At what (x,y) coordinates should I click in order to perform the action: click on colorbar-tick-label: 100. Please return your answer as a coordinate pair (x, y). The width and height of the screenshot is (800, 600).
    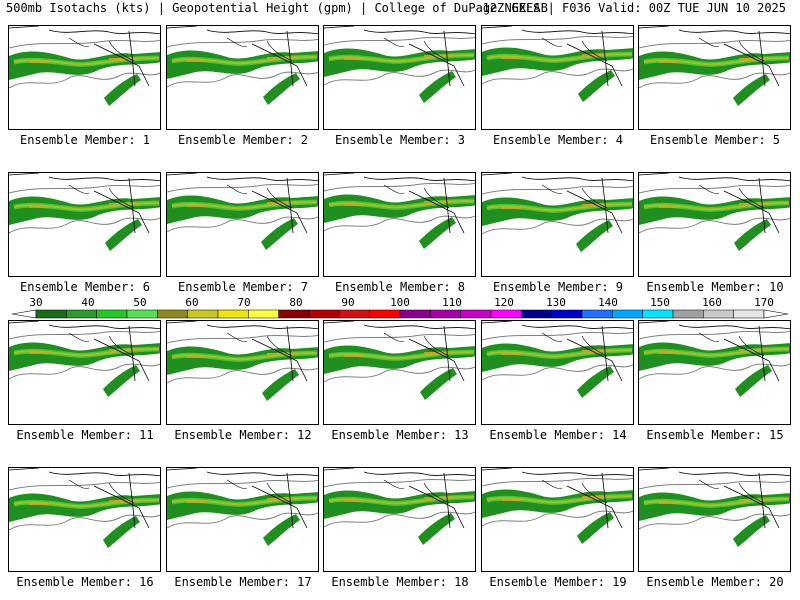
    Looking at the image, I should click on (400, 302).